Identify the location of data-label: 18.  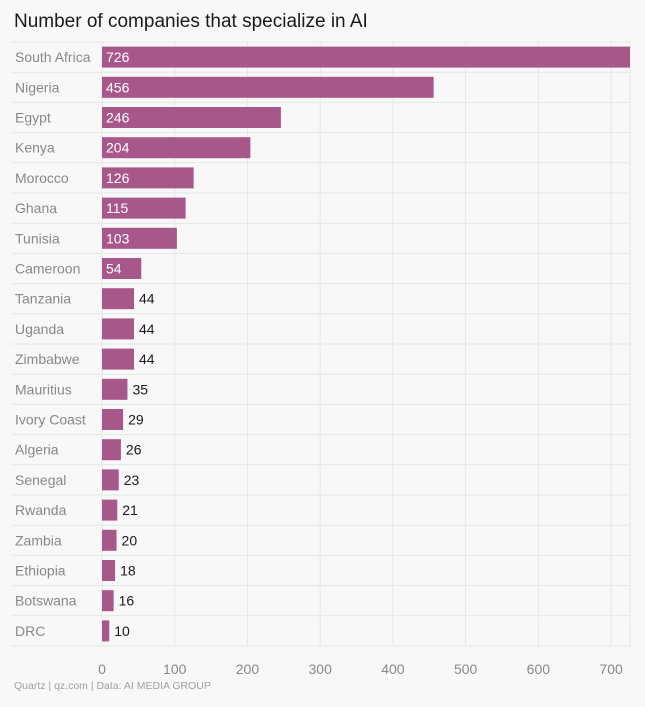
(128, 571).